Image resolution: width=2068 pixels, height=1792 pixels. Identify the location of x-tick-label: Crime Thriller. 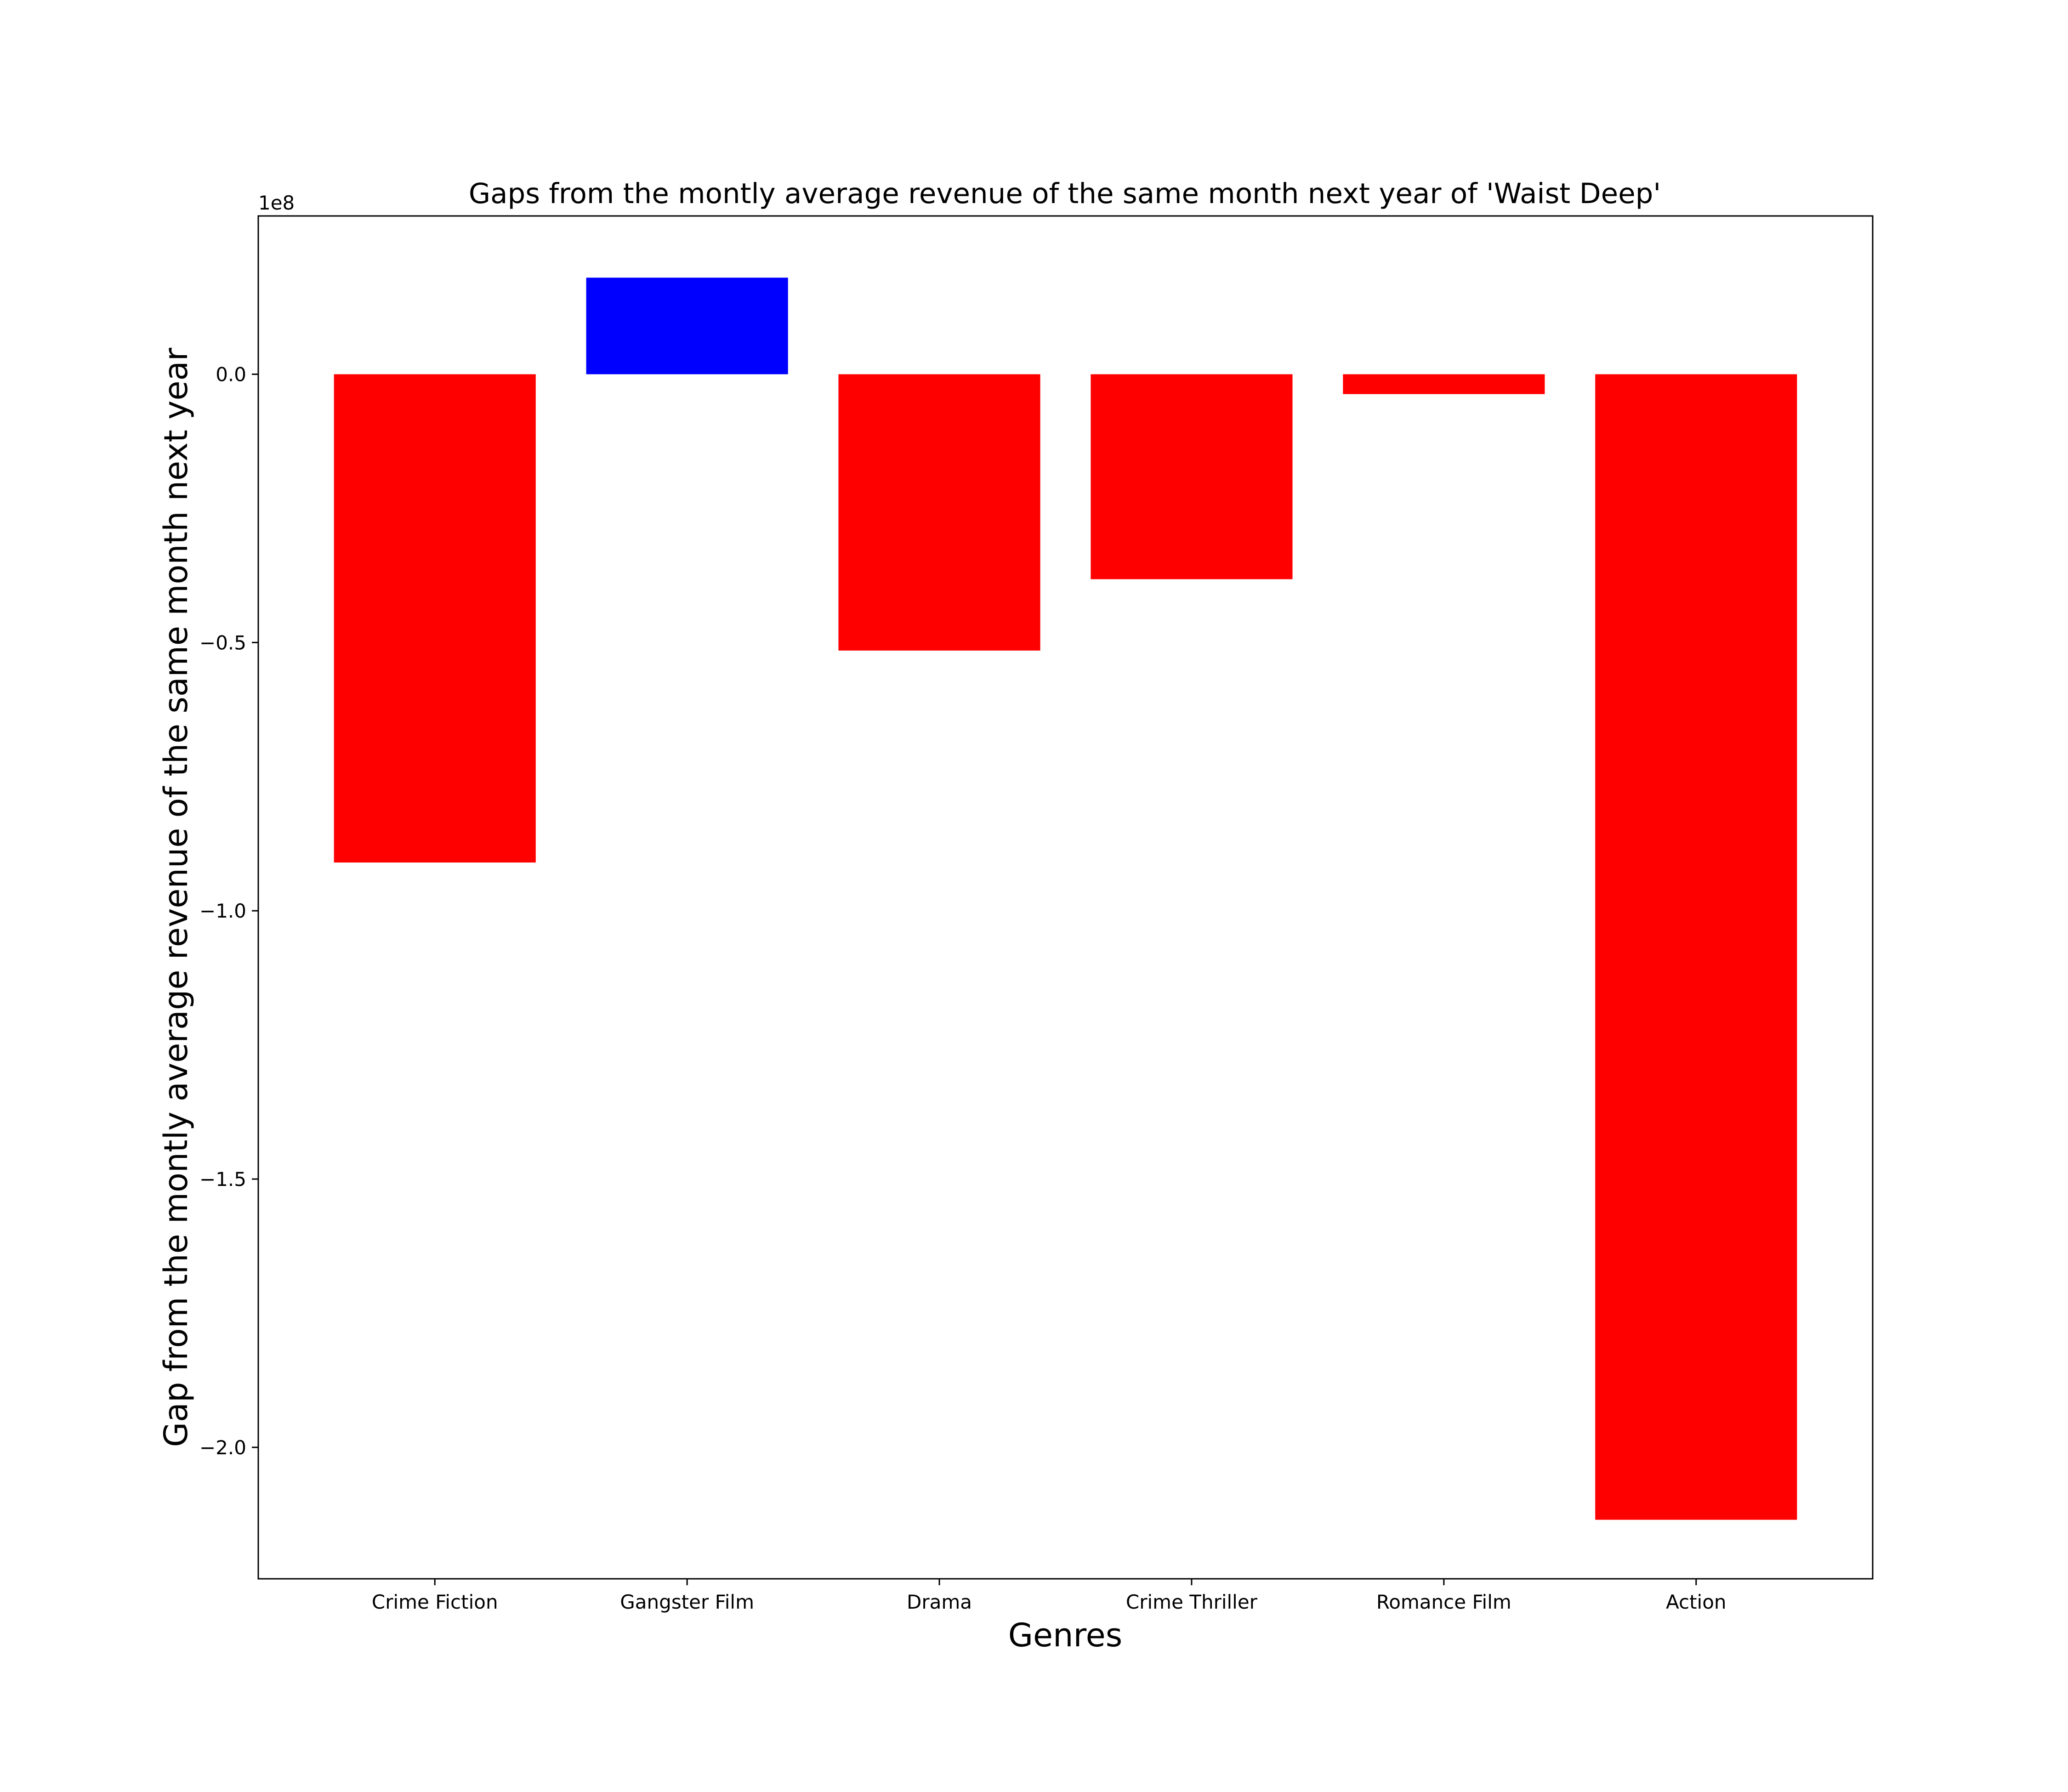
(1192, 1602).